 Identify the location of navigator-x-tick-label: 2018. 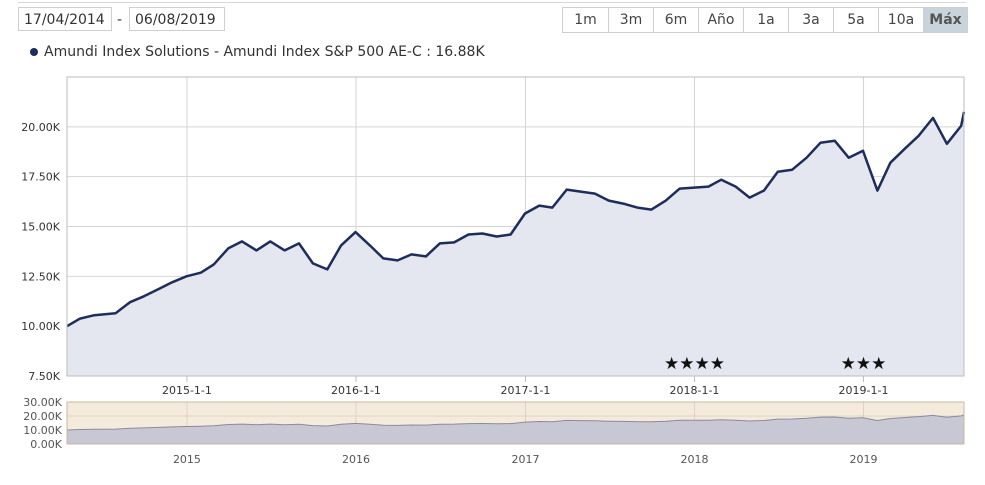
(694, 459).